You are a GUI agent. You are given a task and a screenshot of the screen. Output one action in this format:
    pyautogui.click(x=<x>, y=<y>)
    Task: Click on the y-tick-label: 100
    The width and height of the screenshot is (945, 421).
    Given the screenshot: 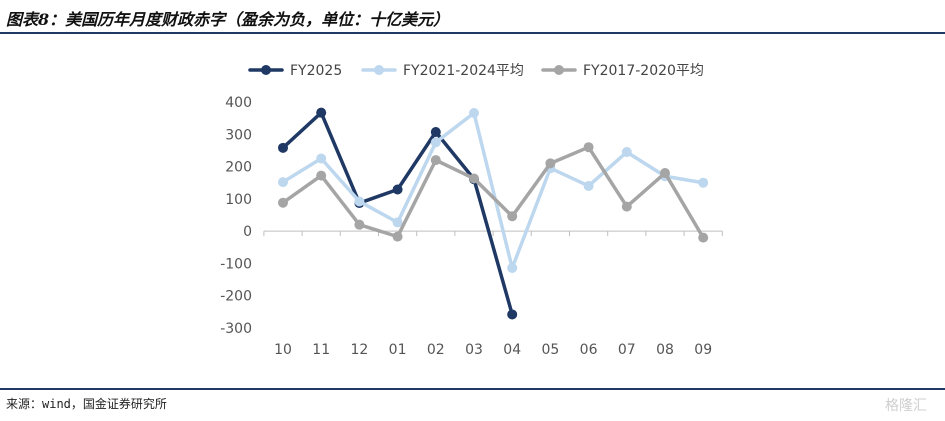 What is the action you would take?
    pyautogui.click(x=238, y=200)
    